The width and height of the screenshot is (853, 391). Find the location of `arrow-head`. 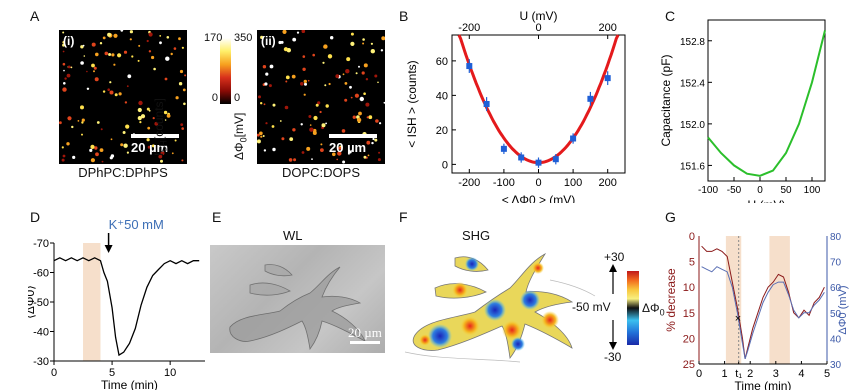

arrow-head is located at coordinates (109, 249).